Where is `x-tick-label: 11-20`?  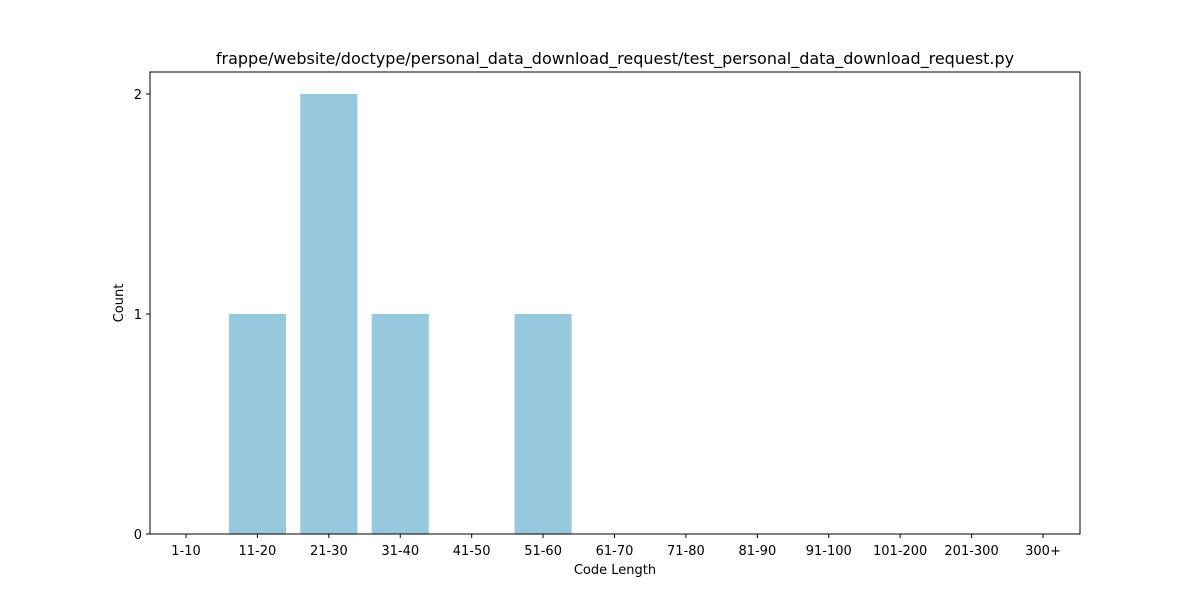
x-tick-label: 11-20 is located at coordinates (258, 551).